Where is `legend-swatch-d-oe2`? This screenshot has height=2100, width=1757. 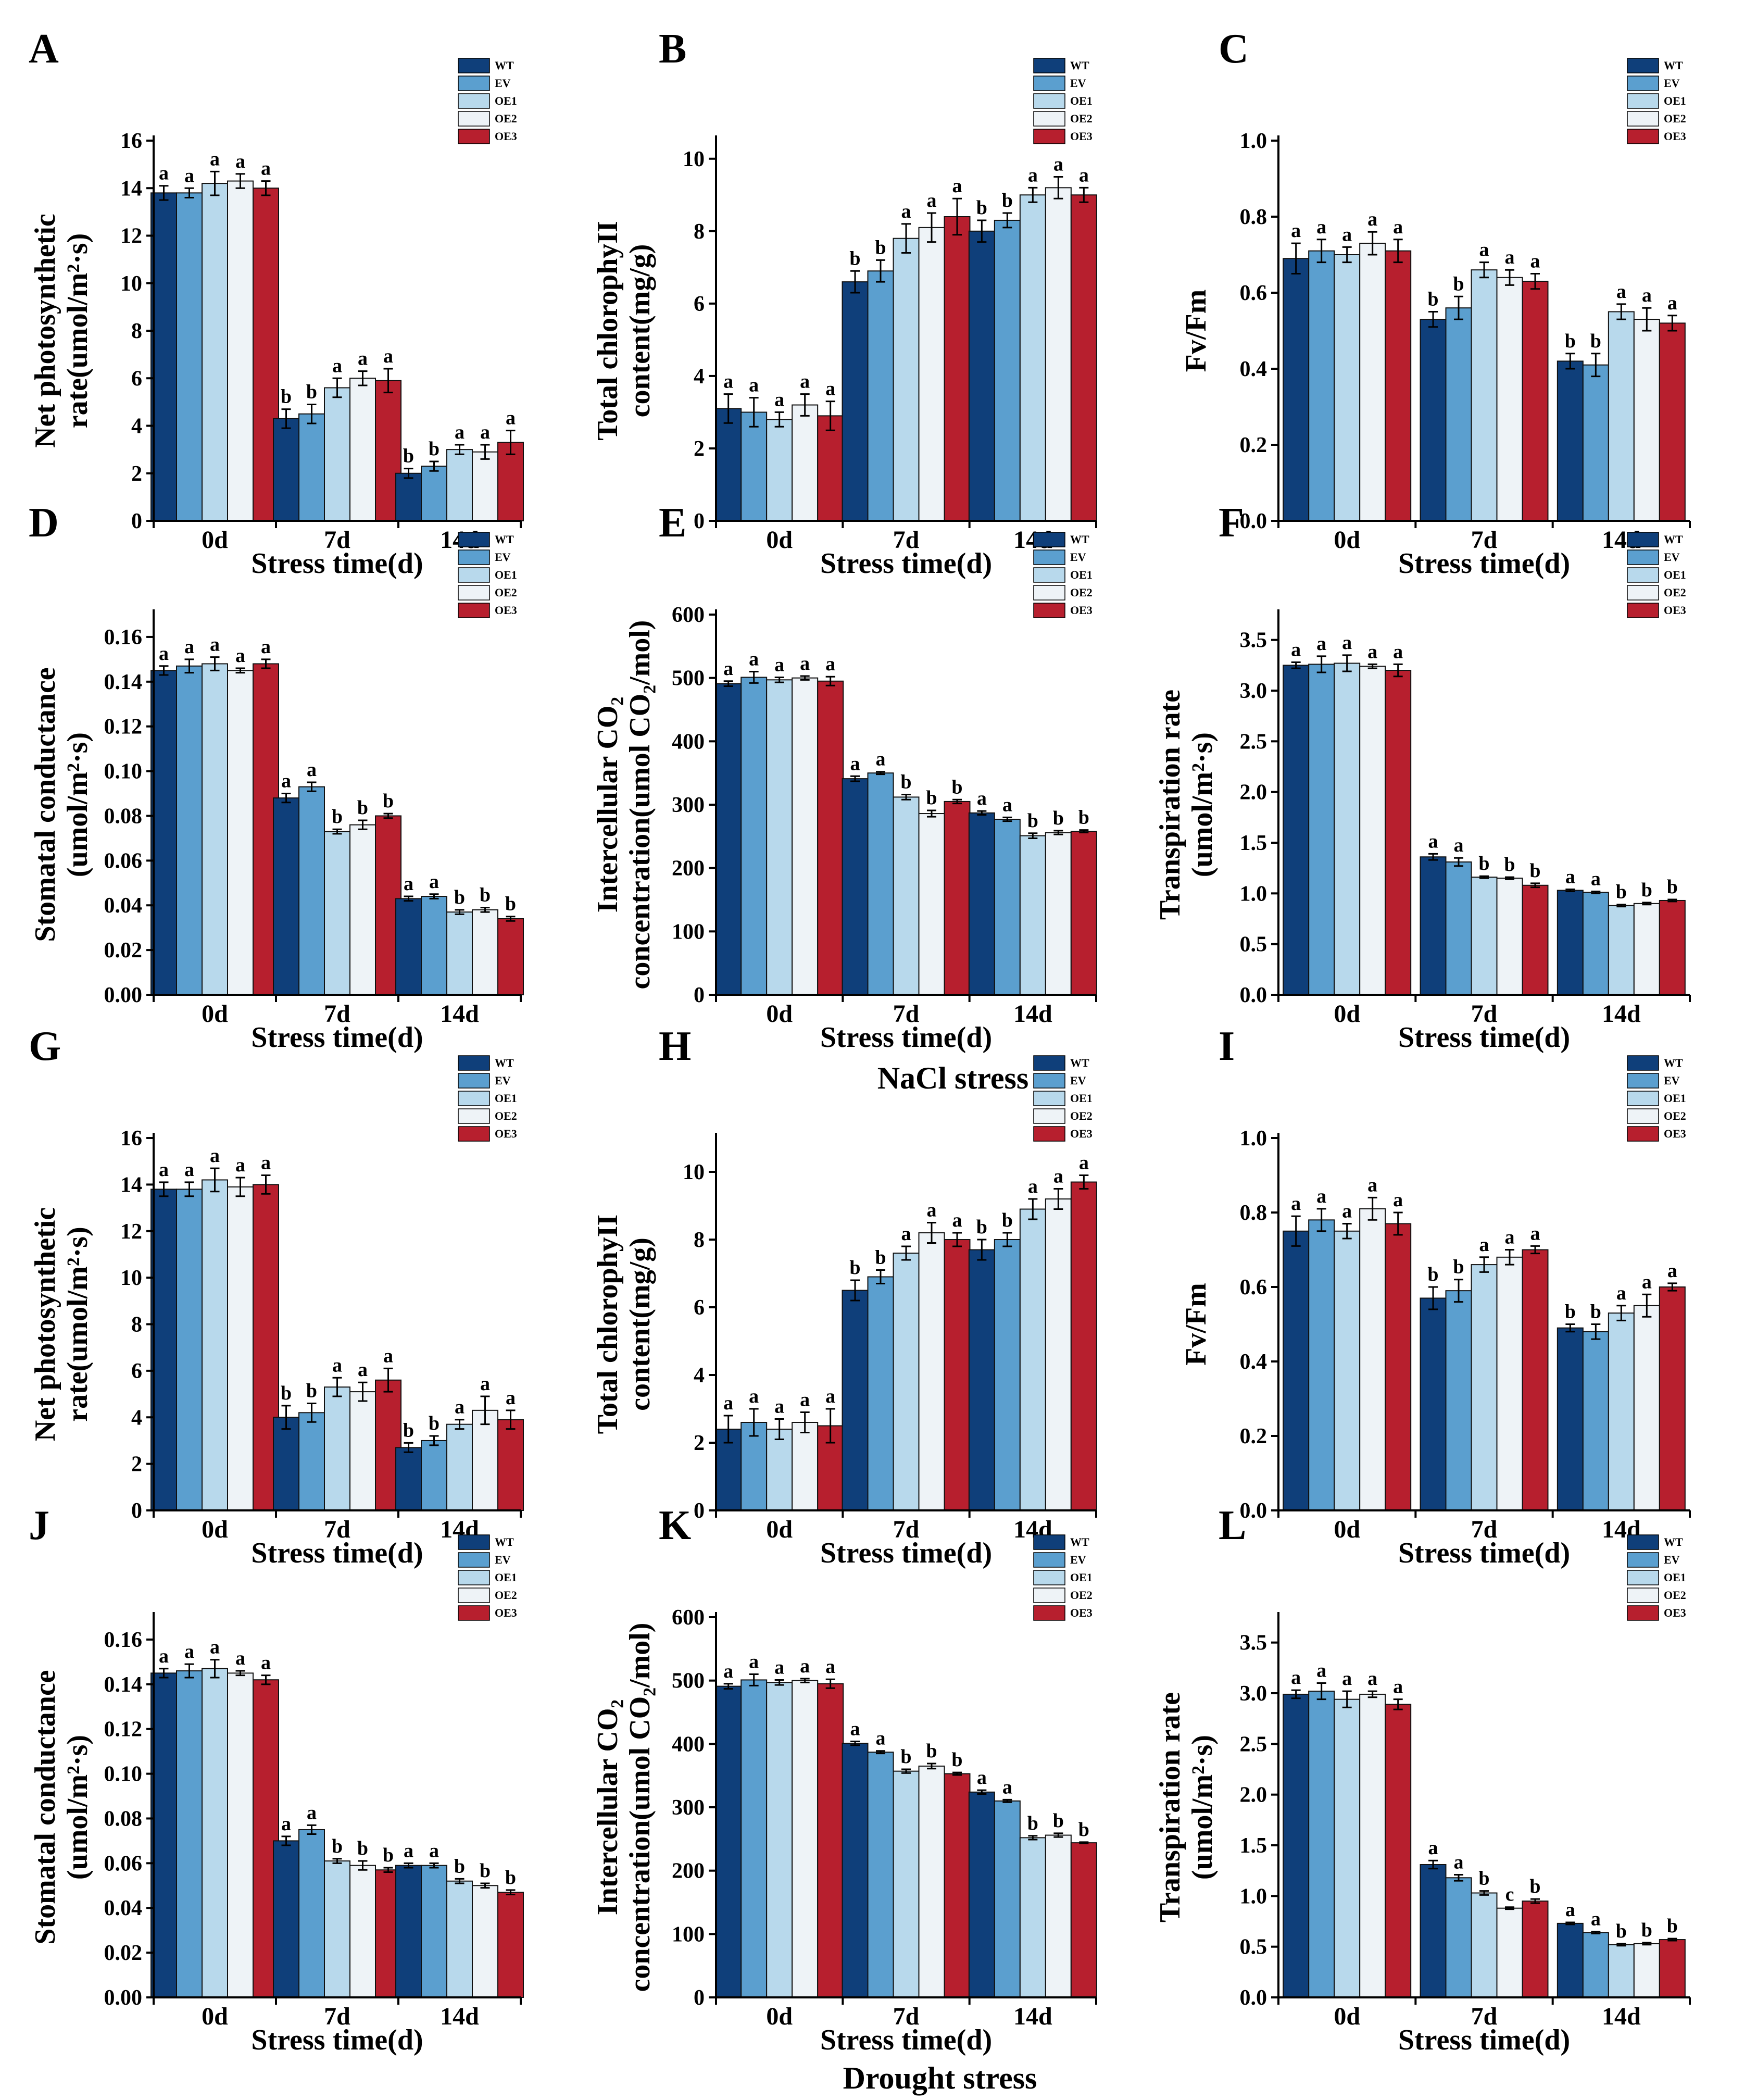
legend-swatch-d-oe2 is located at coordinates (474, 593).